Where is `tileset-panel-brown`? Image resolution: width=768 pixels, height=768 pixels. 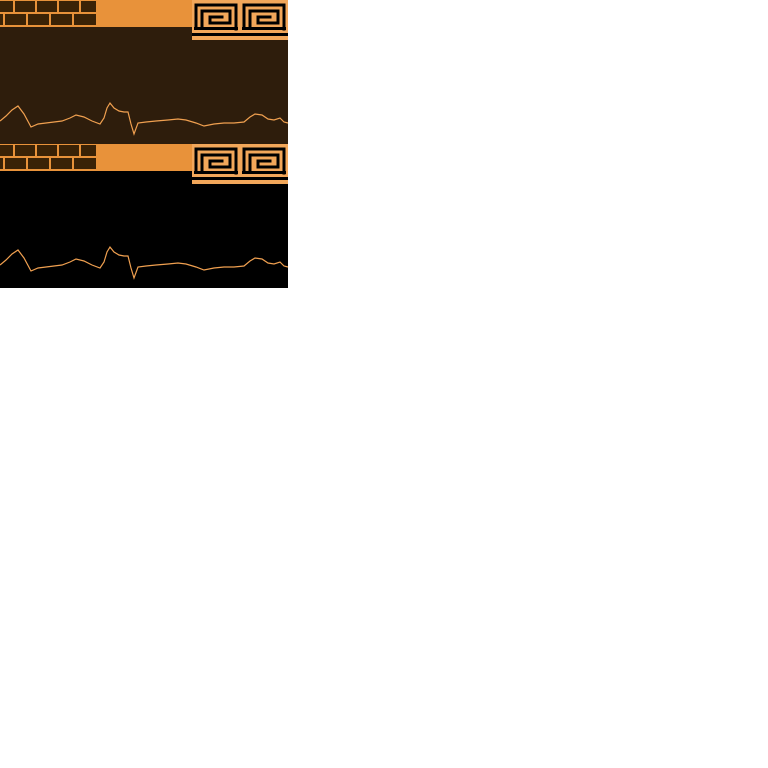
tileset-panel-brown is located at coordinates (144, 72).